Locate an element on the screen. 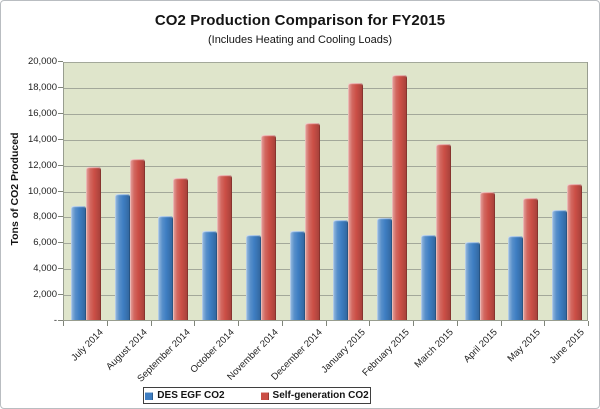  legend-item-self-generation: Self-generation CO2 is located at coordinates (314, 395).